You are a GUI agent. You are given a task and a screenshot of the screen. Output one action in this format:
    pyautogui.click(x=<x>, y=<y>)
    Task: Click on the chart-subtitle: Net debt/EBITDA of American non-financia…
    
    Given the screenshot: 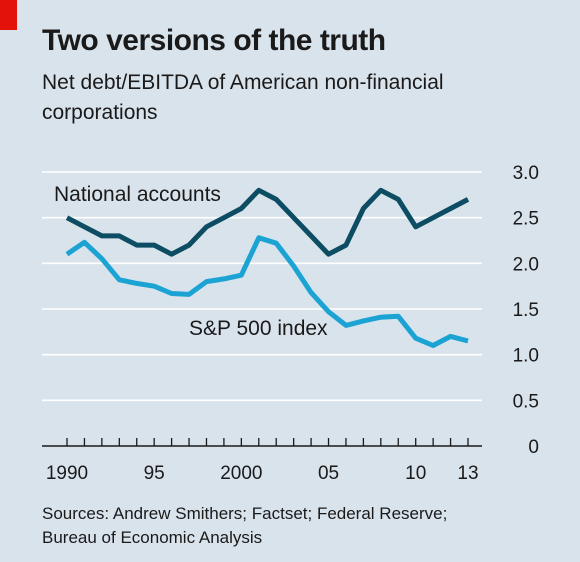 What is the action you would take?
    pyautogui.click(x=243, y=97)
    